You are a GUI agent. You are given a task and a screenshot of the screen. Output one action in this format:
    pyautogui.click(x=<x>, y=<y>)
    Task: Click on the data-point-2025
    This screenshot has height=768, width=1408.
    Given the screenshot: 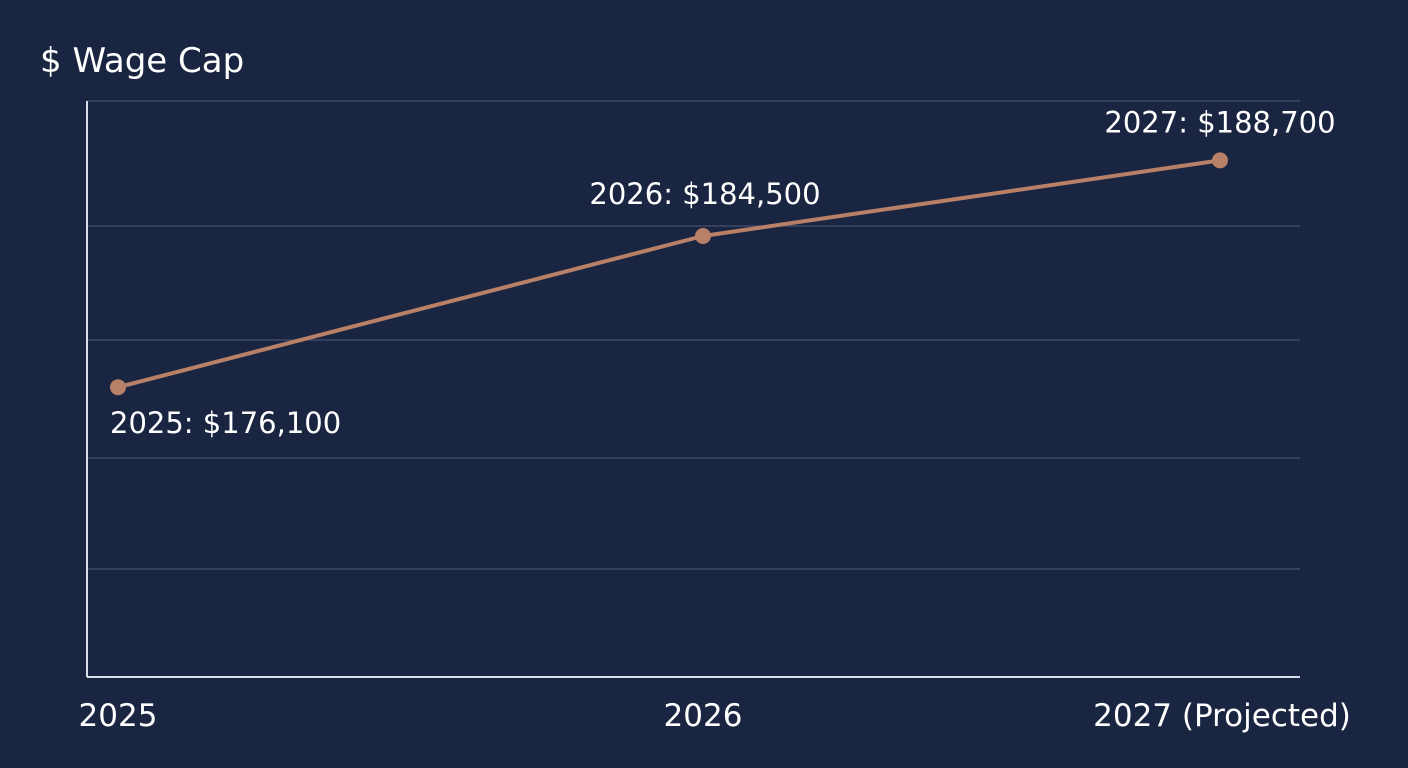 What is the action you would take?
    pyautogui.click(x=118, y=387)
    